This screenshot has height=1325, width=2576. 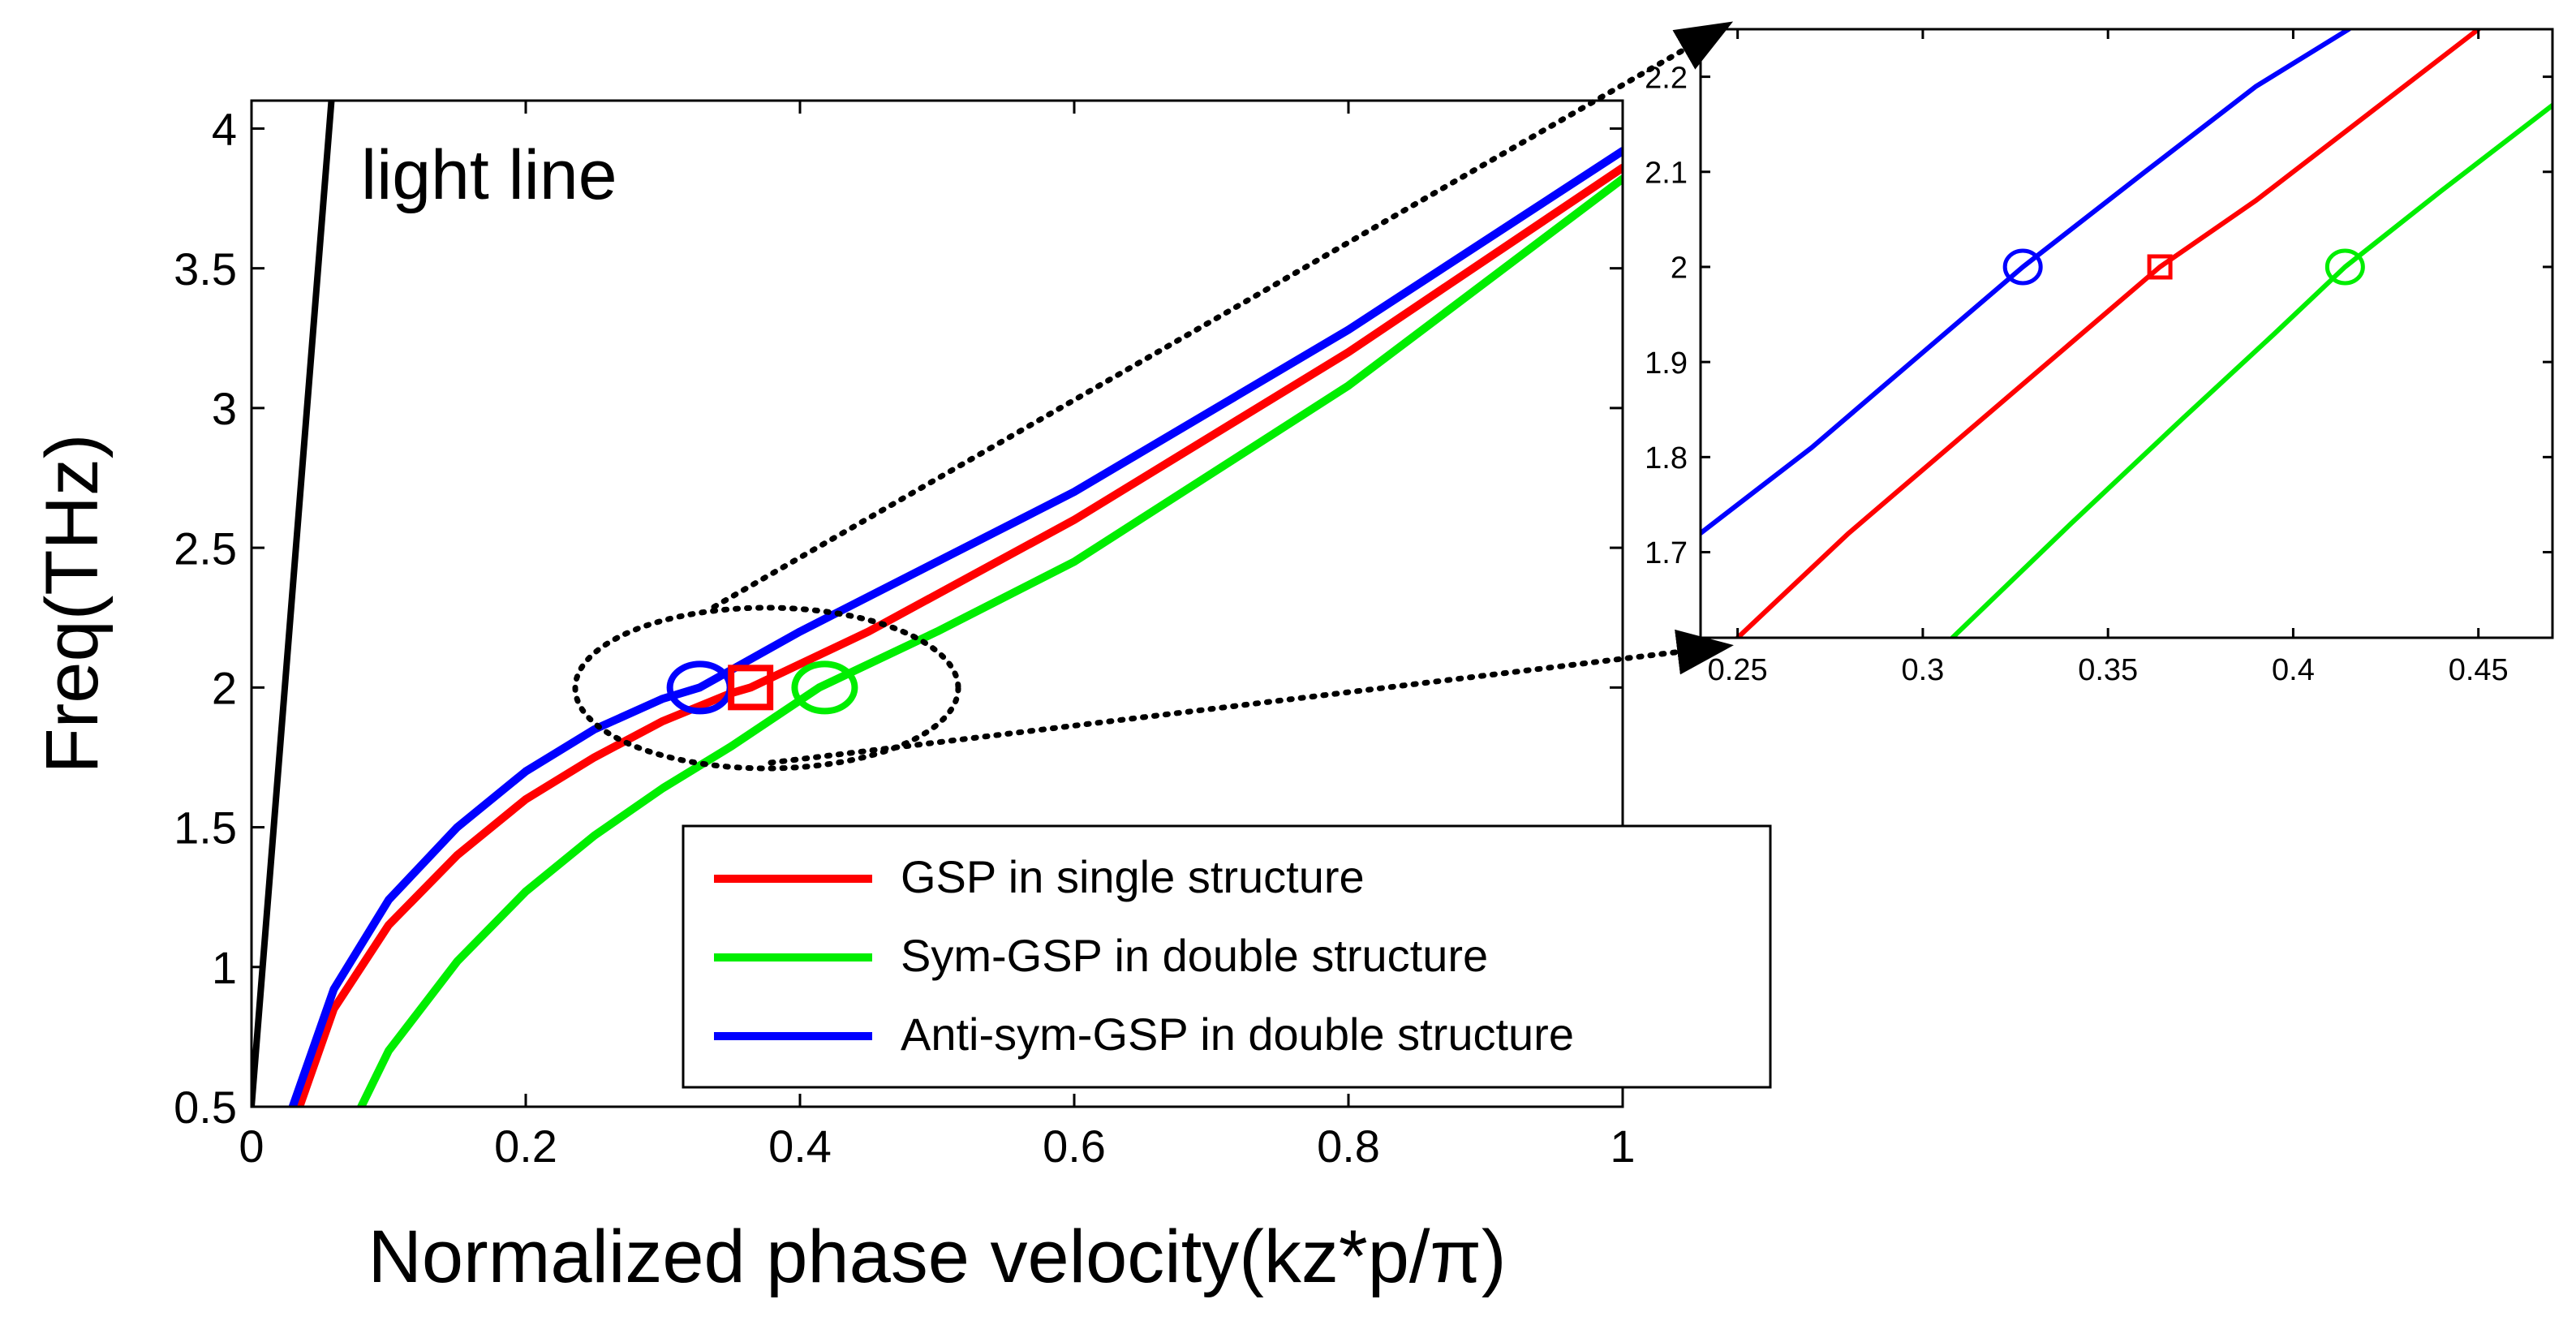 I want to click on inset-y-tick-label: 1.8, so click(x=1666, y=458).